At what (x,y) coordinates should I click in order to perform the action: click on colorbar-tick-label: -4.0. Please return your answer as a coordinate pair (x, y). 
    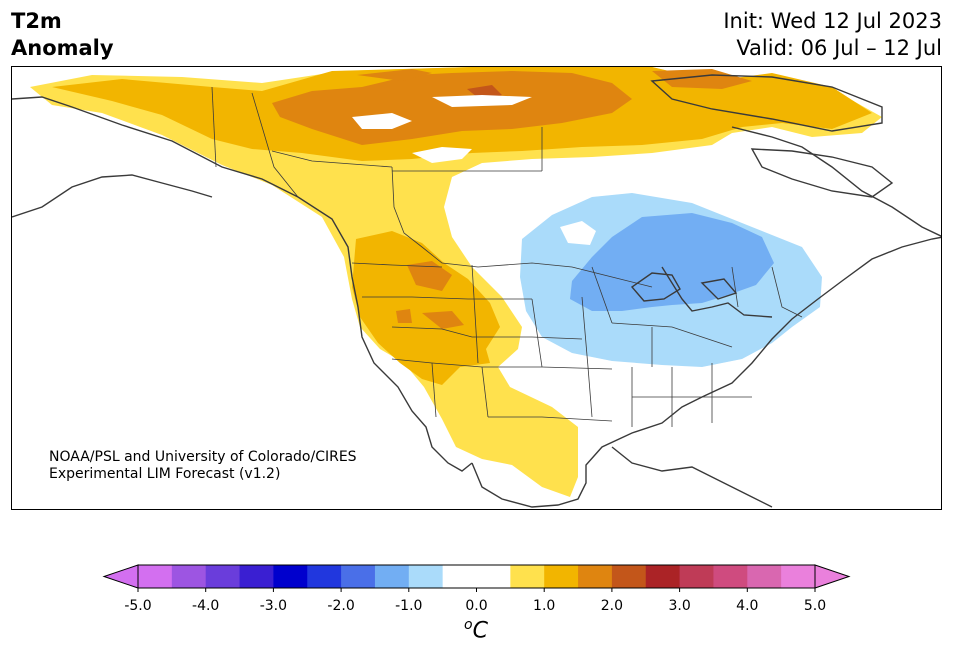
    Looking at the image, I should click on (206, 606).